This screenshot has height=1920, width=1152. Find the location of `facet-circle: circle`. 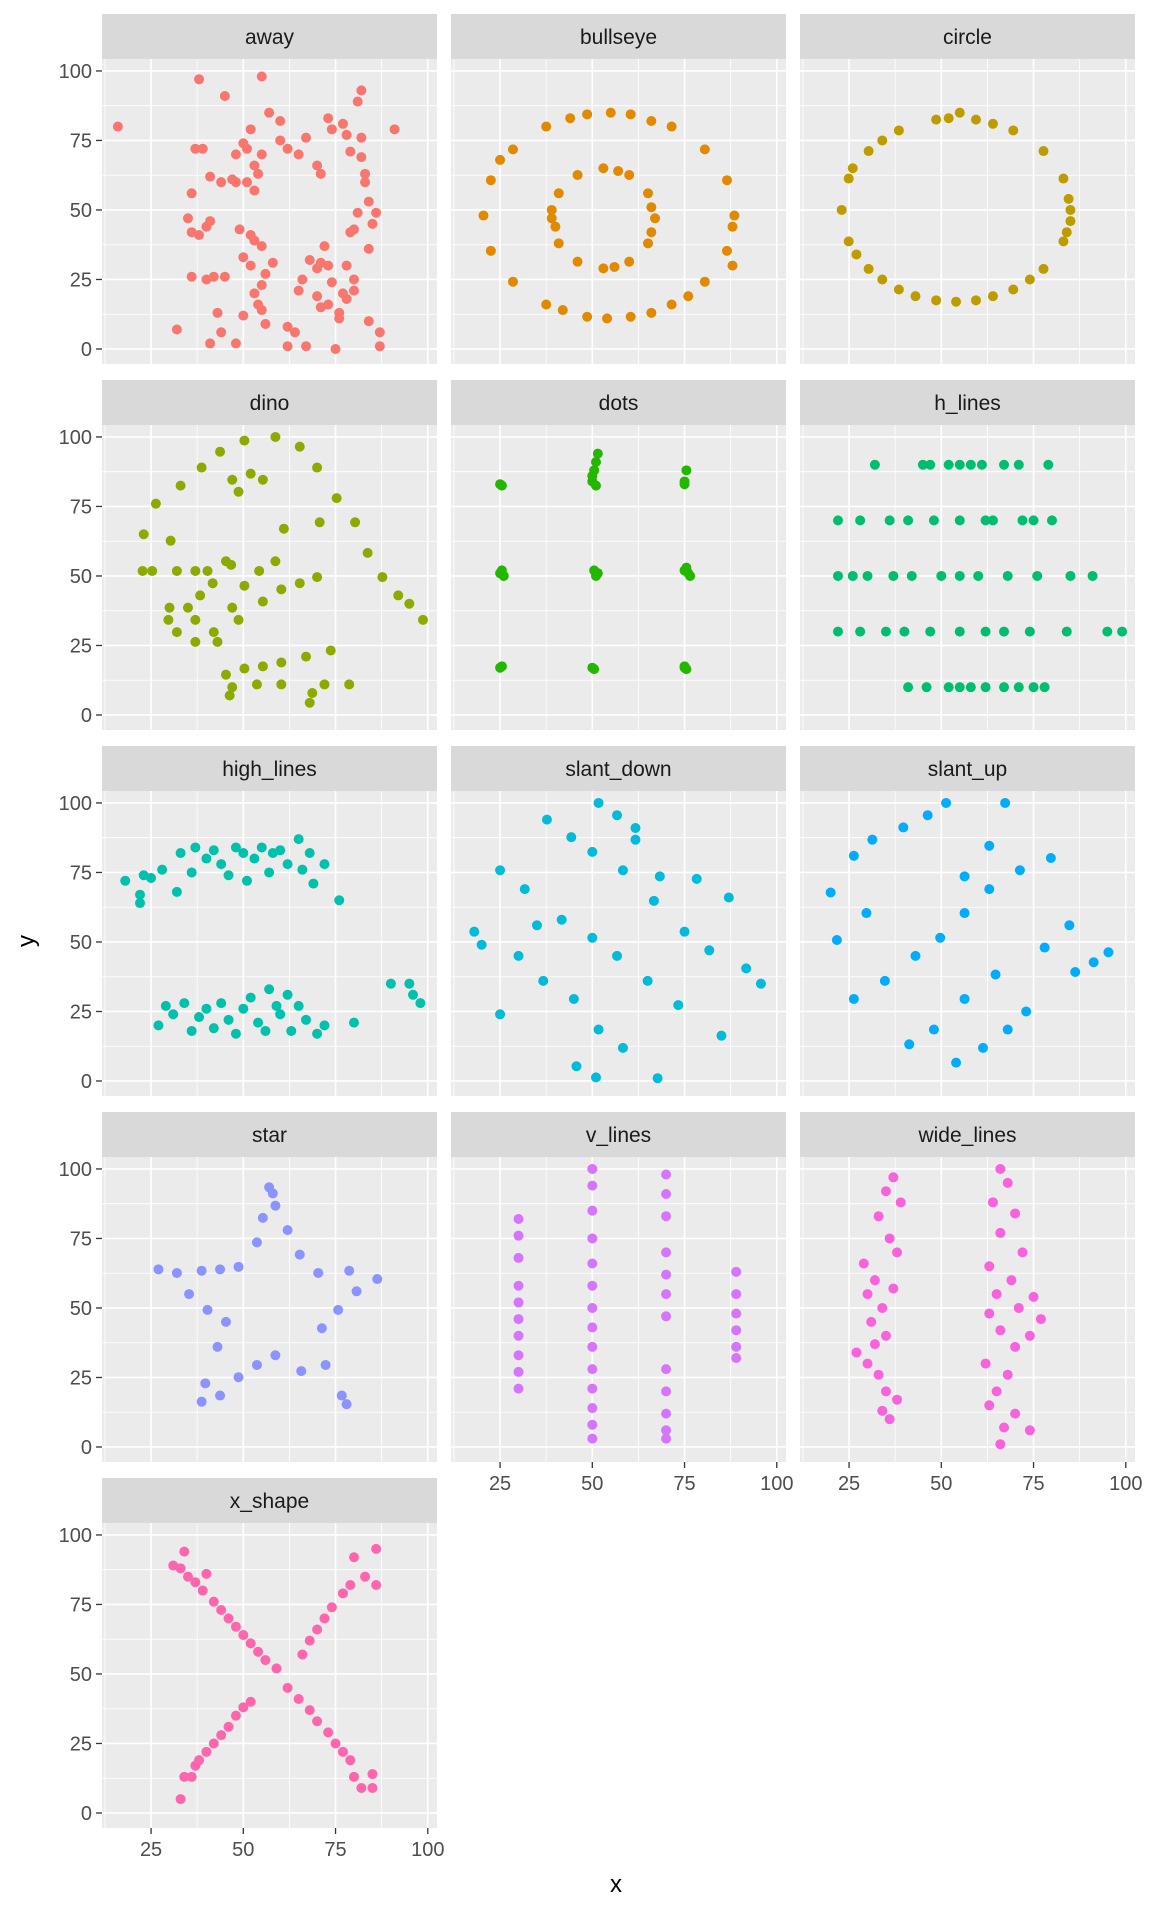

facet-circle: circle is located at coordinates (967, 189).